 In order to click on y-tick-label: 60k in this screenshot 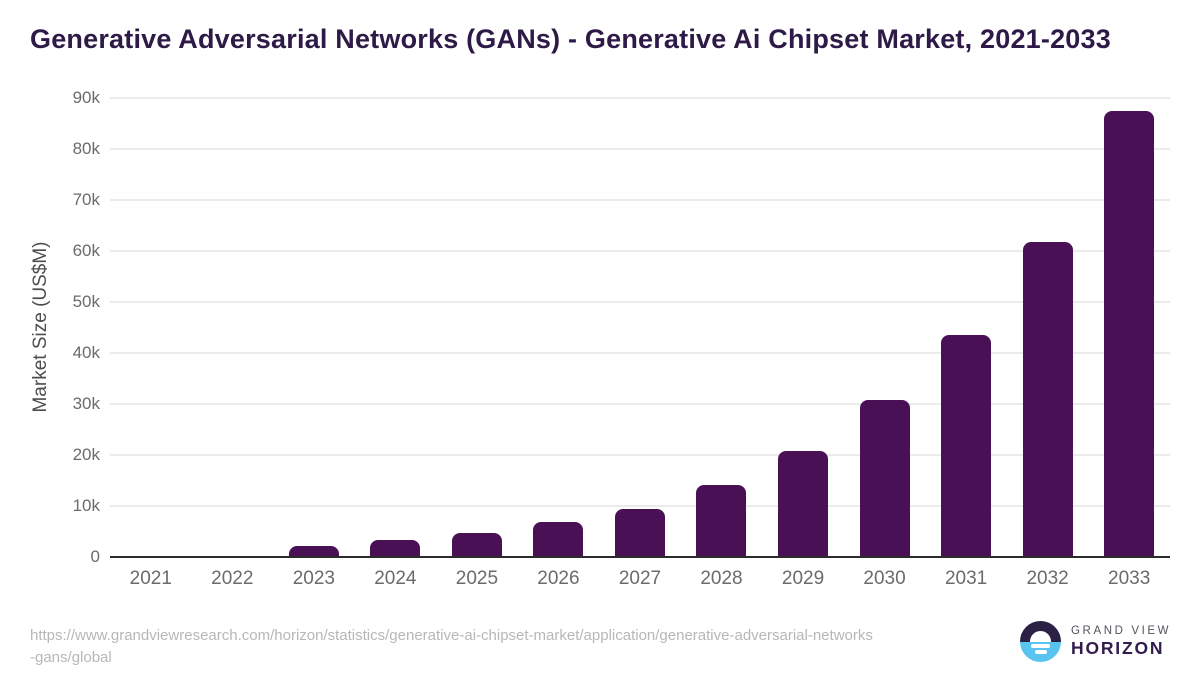, I will do `click(86, 250)`.